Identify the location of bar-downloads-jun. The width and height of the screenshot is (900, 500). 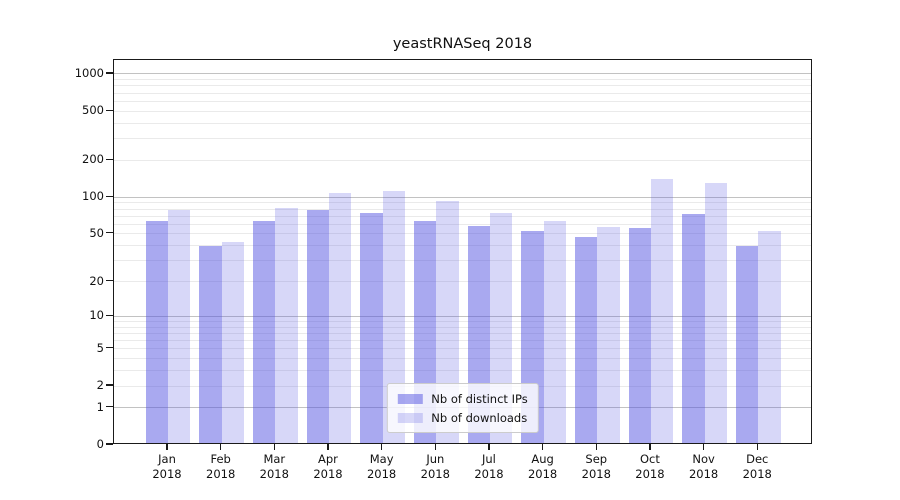
(447, 321).